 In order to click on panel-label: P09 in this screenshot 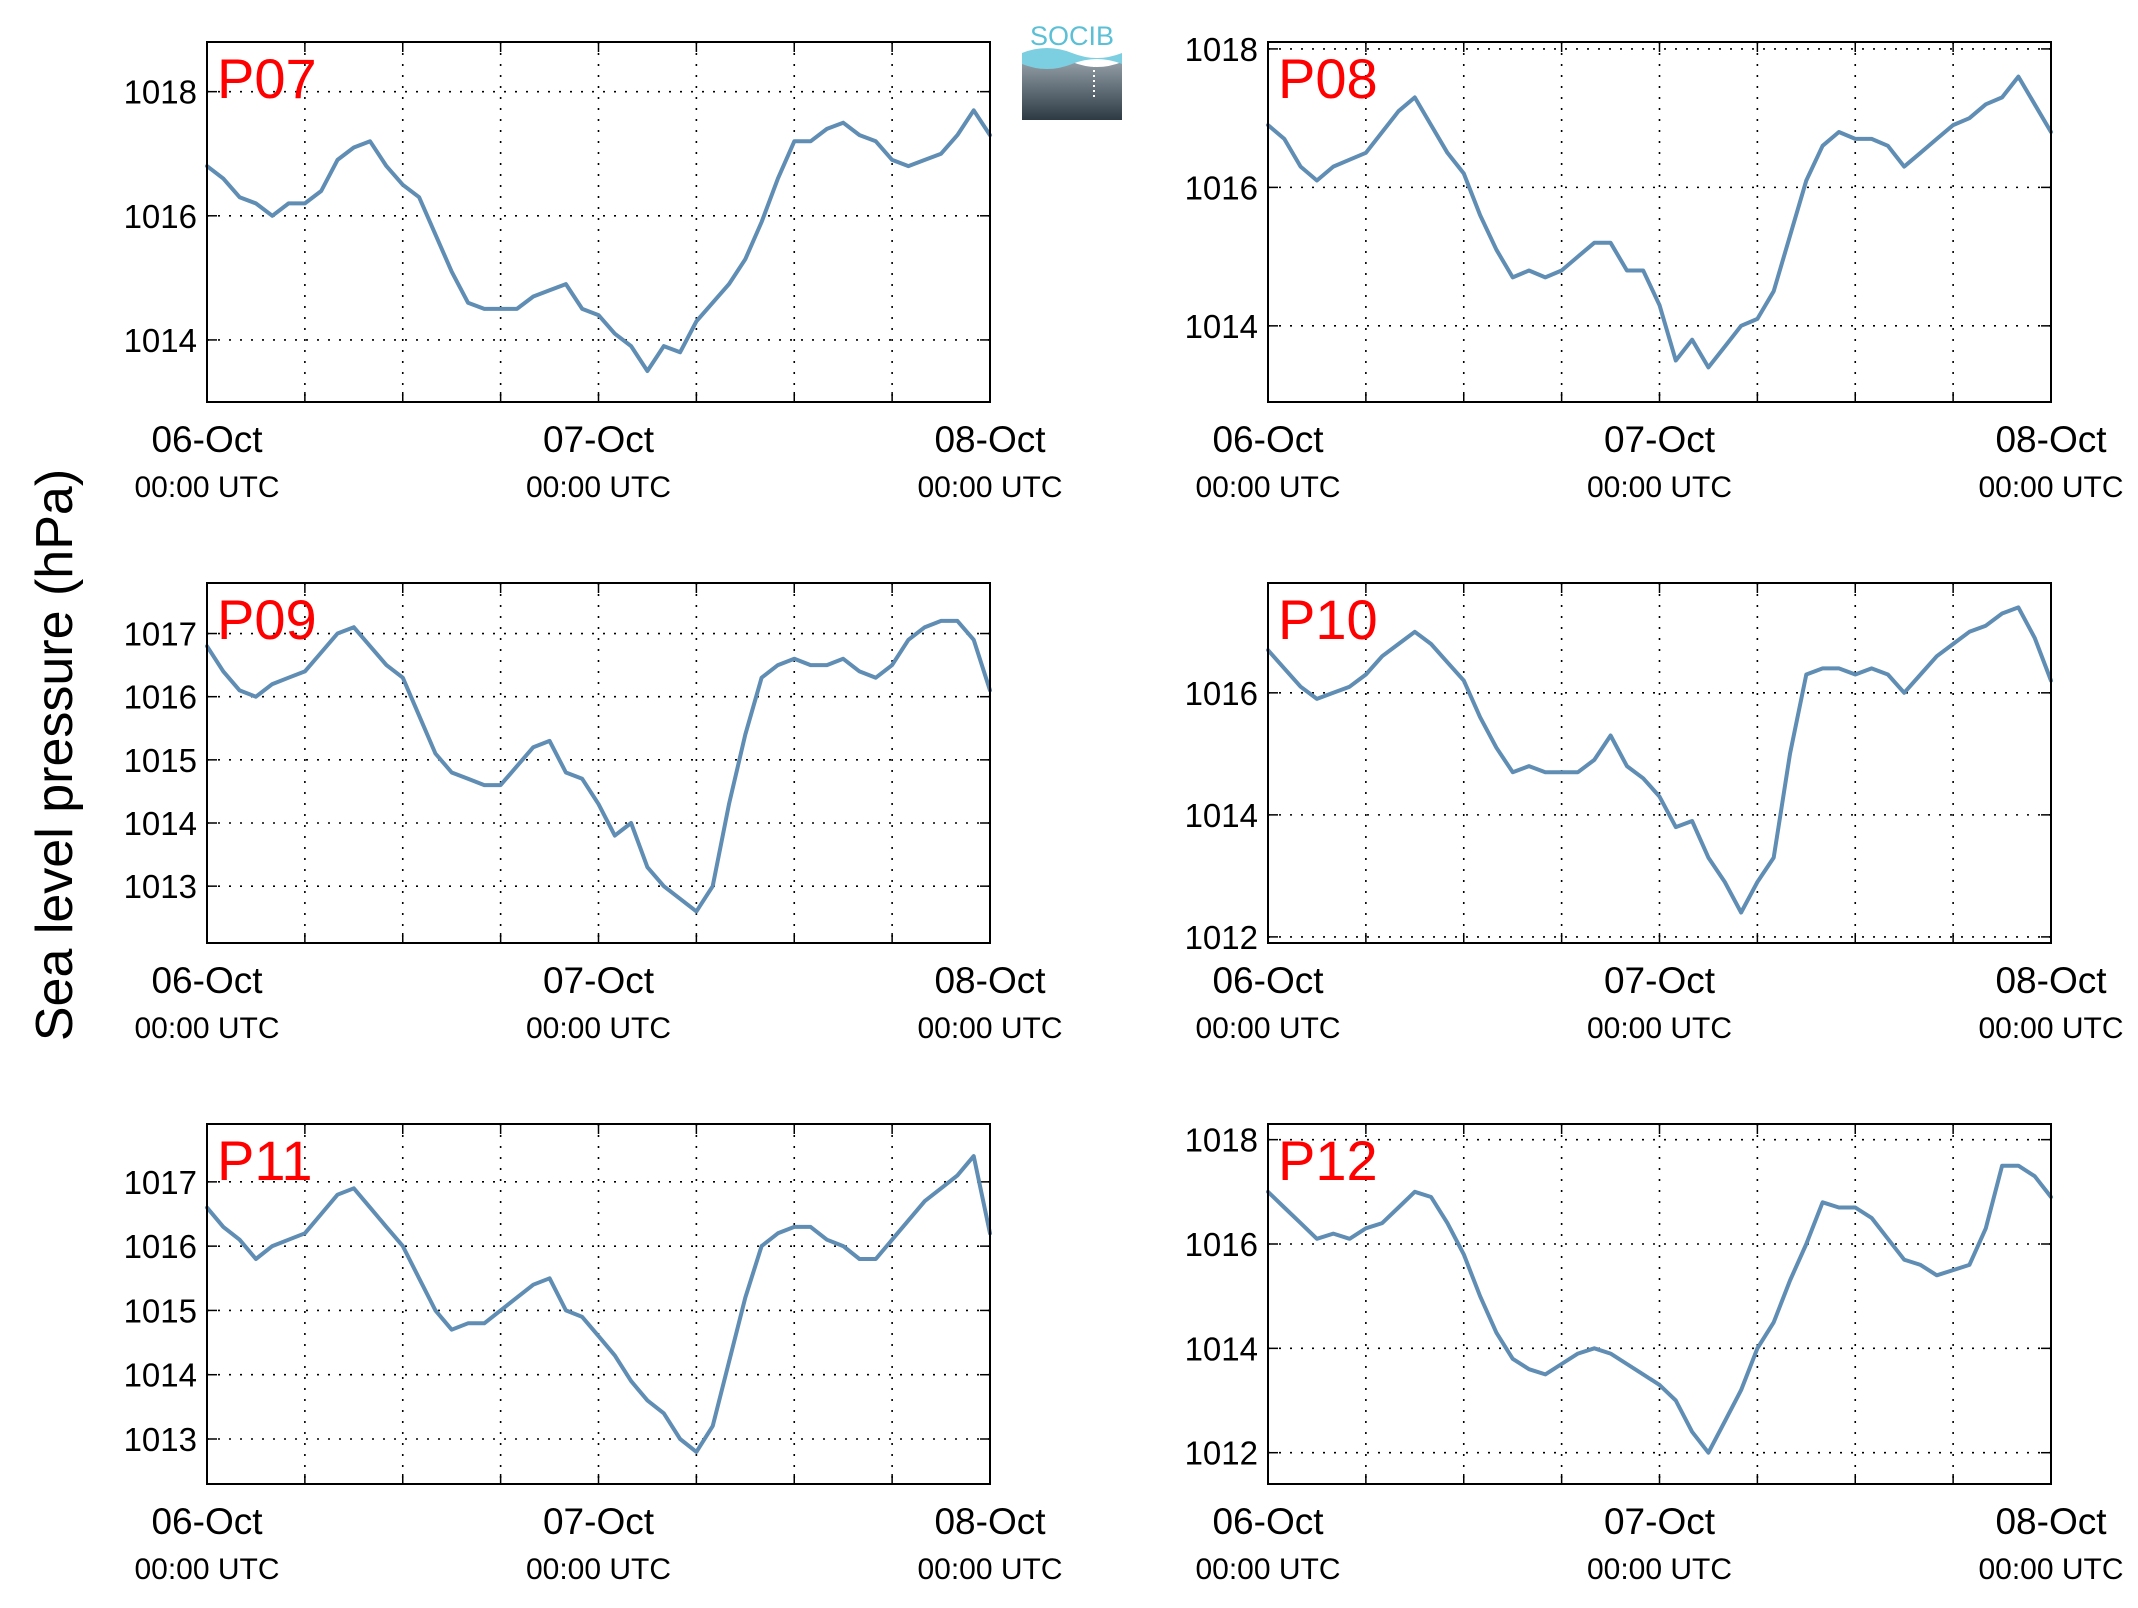, I will do `click(267, 619)`.